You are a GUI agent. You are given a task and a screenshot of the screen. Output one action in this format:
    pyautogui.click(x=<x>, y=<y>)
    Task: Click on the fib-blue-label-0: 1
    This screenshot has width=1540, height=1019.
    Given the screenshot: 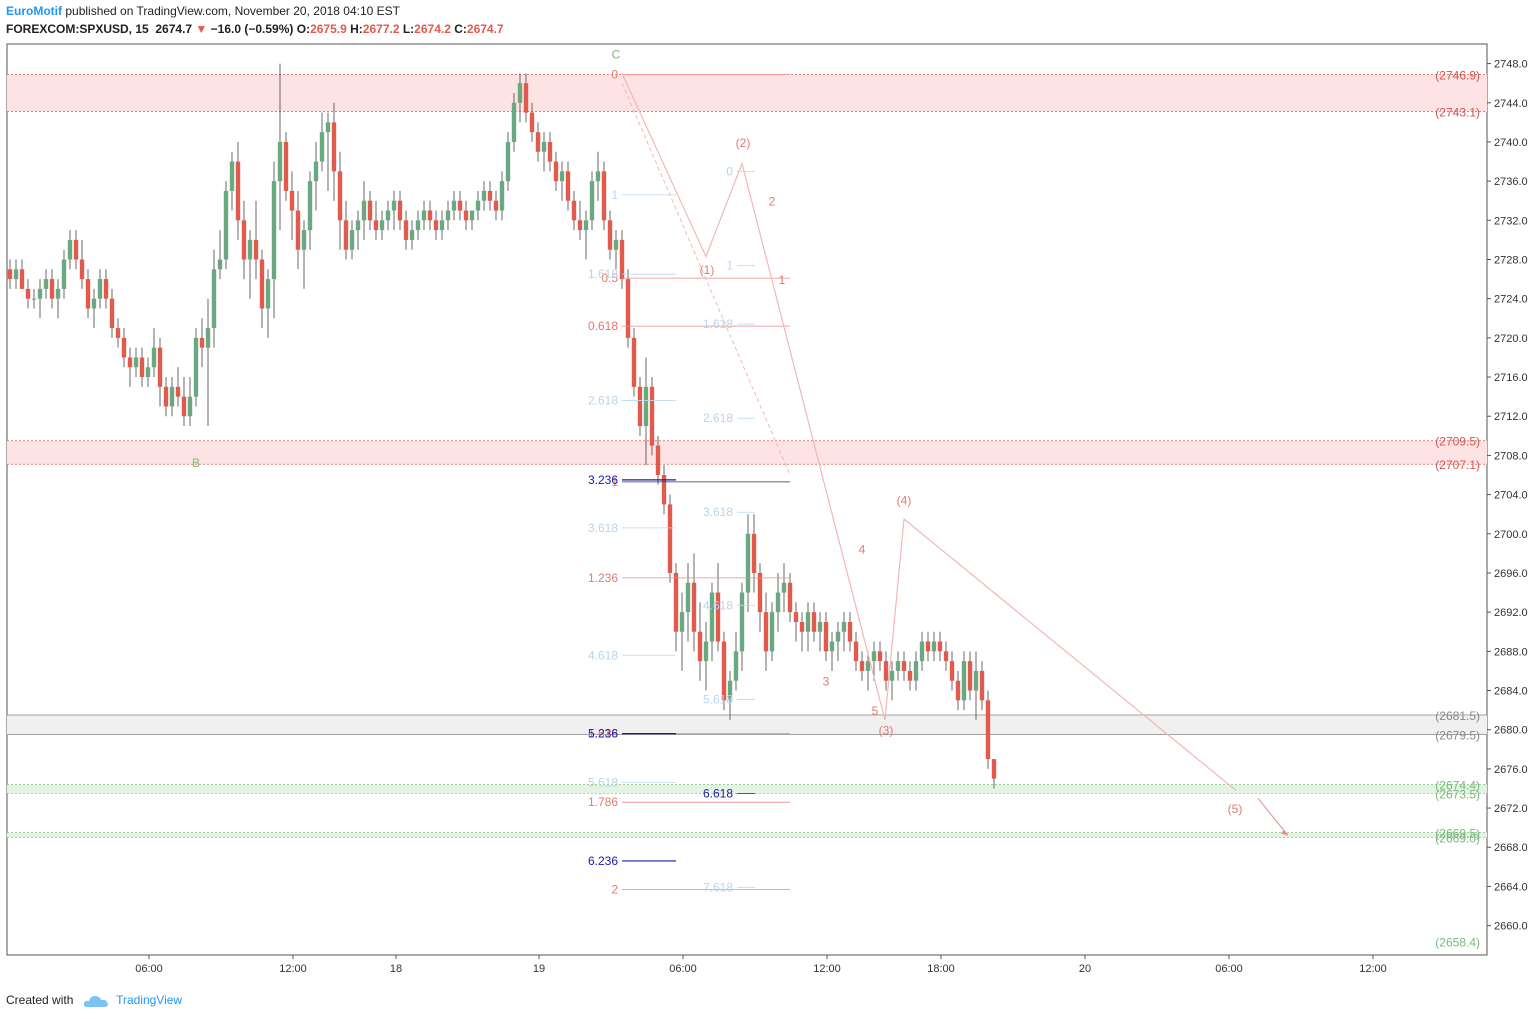 What is the action you would take?
    pyautogui.click(x=614, y=195)
    